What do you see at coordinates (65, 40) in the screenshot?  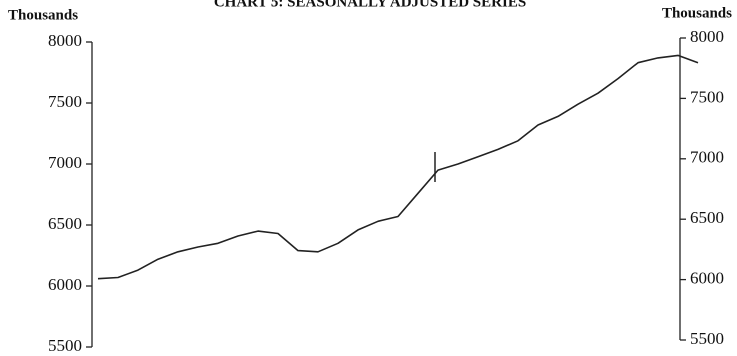 I see `y-tick-label: 8000` at bounding box center [65, 40].